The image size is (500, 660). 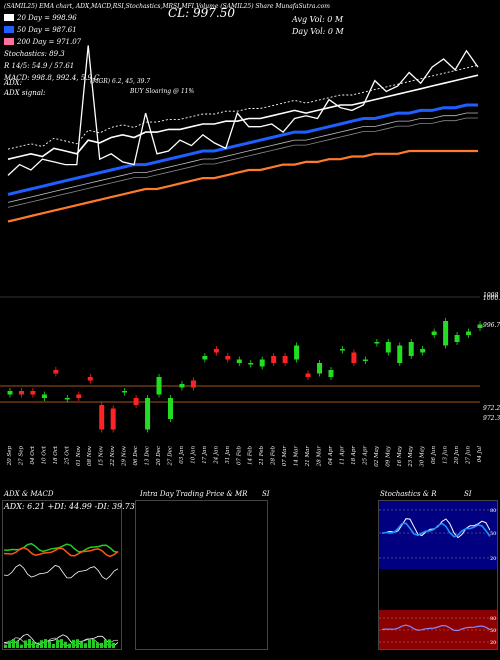 What do you see at coordinates (365, 456) in the screenshot?
I see `date-tick-label: 25 Apr` at bounding box center [365, 456].